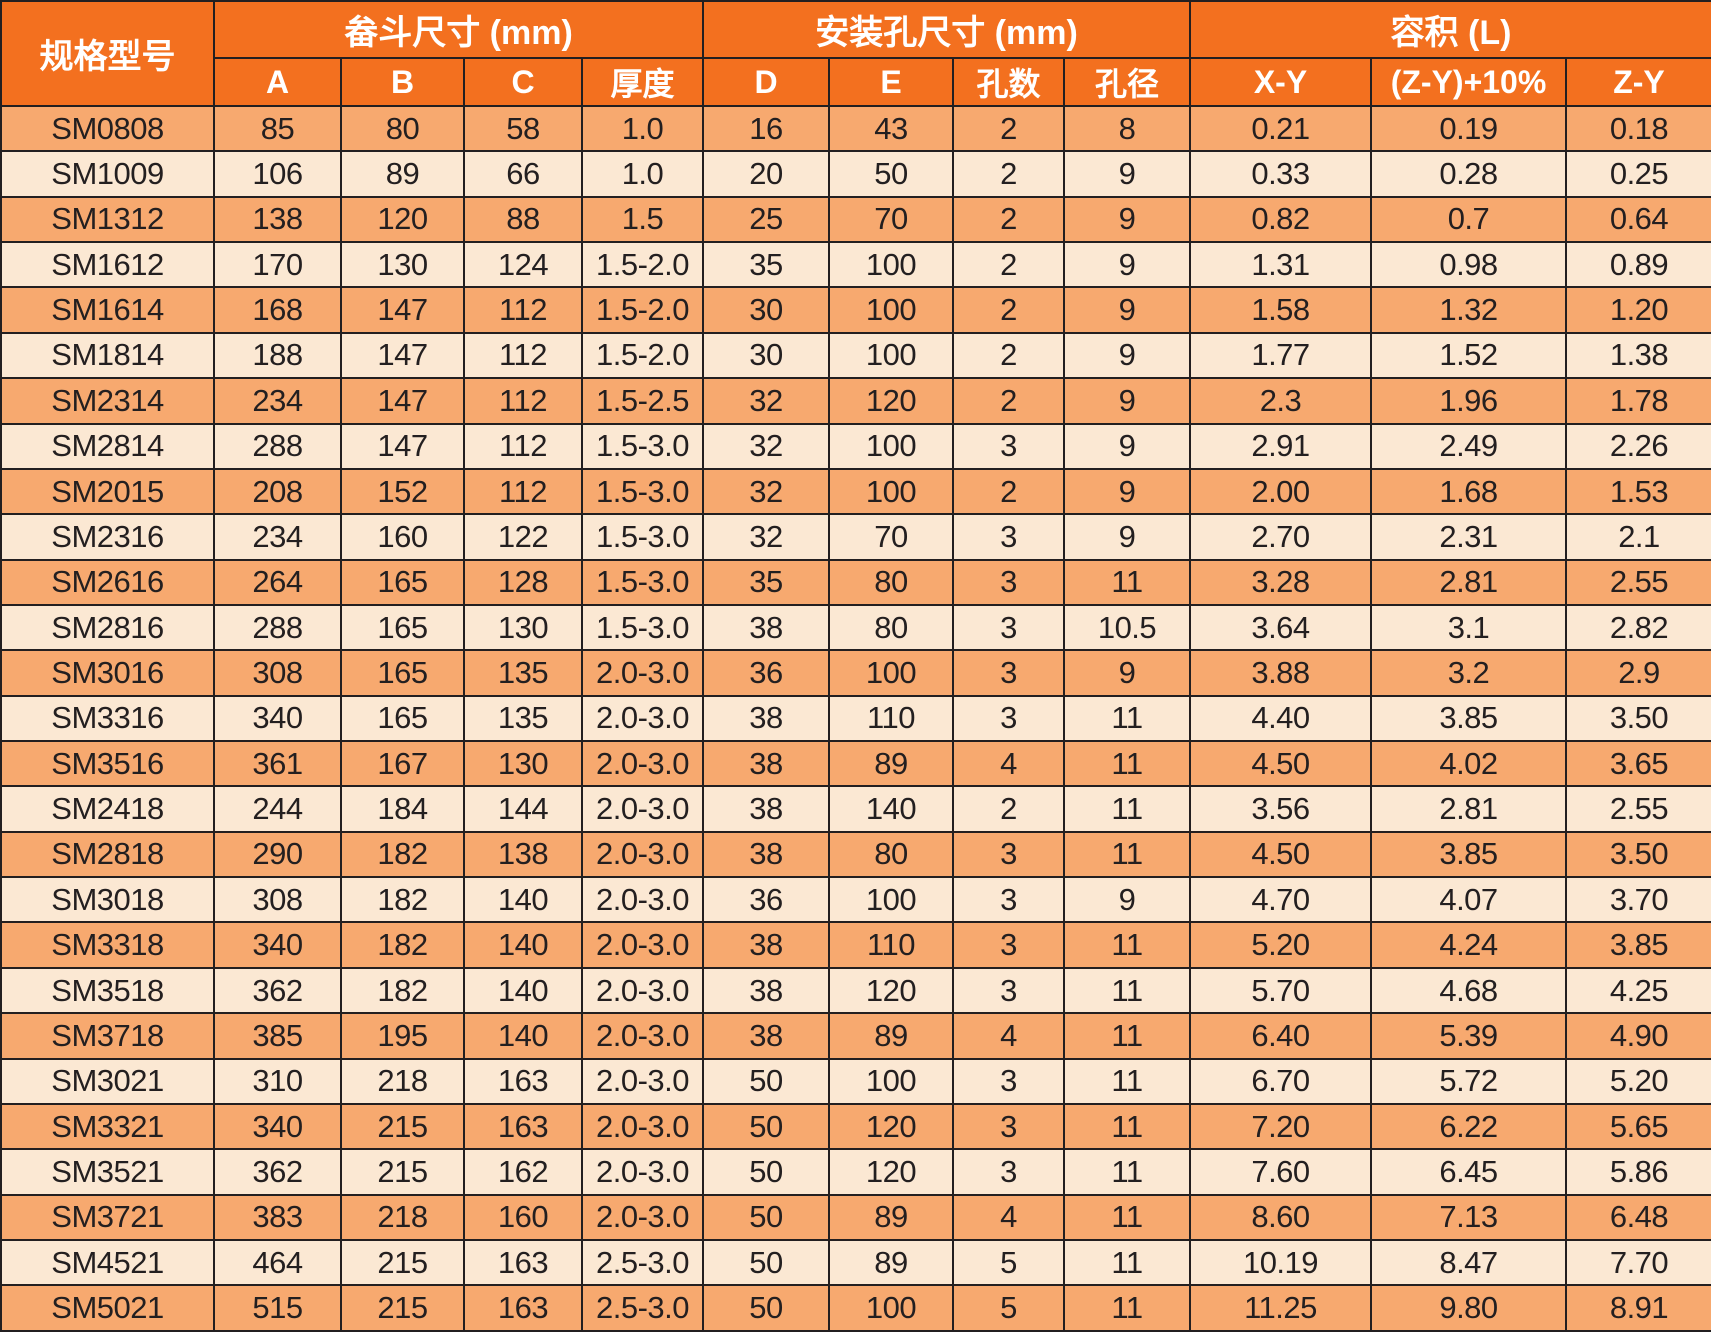 The height and width of the screenshot is (1332, 1711). Describe the element at coordinates (277, 627) in the screenshot. I see `value-cell: 288` at that location.